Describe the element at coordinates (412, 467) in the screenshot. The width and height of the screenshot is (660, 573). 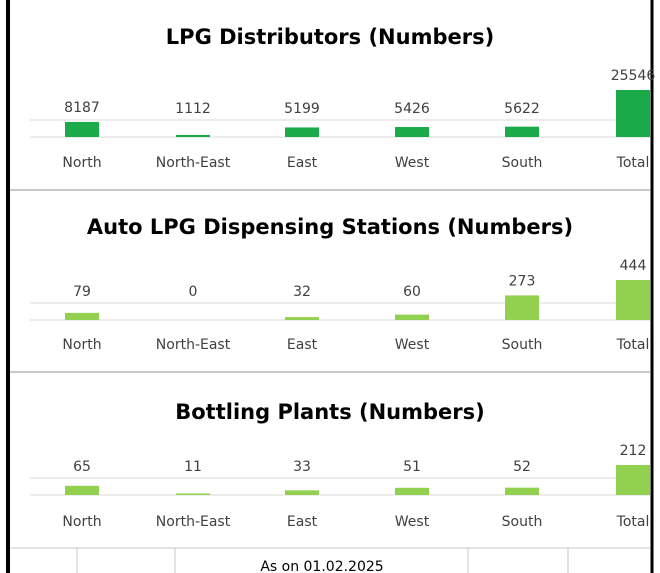
I see `value-label: 51` at that location.